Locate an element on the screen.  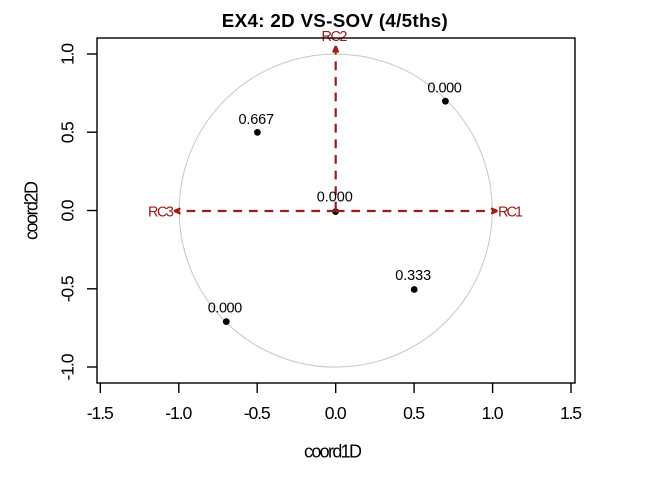
svg-text: RC3 is located at coordinates (161, 212).